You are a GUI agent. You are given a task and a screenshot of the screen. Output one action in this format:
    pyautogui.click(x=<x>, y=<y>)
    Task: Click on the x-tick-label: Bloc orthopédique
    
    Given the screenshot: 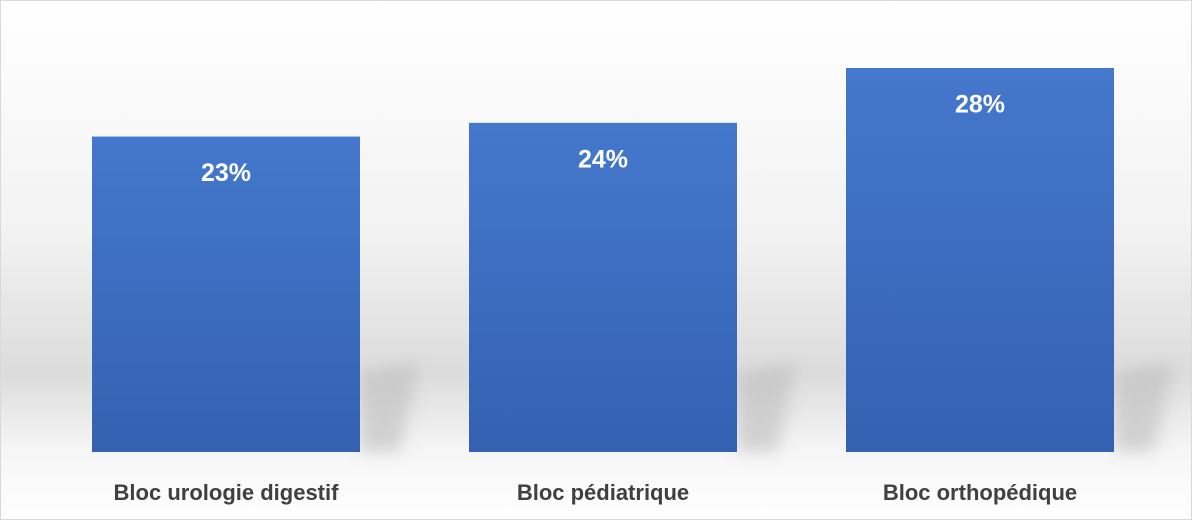 What is the action you would take?
    pyautogui.click(x=980, y=492)
    